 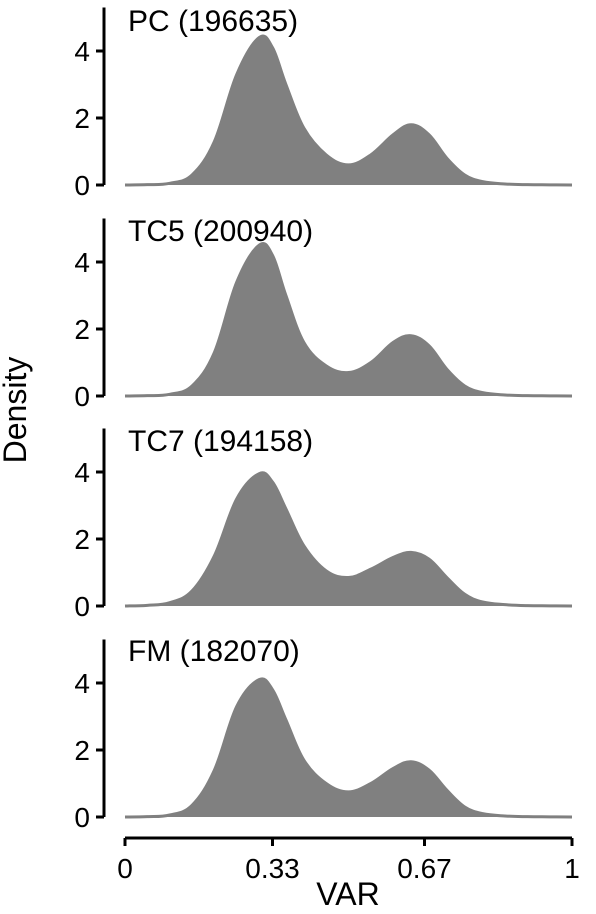 I want to click on y-axis-title: Density, so click(x=16, y=410).